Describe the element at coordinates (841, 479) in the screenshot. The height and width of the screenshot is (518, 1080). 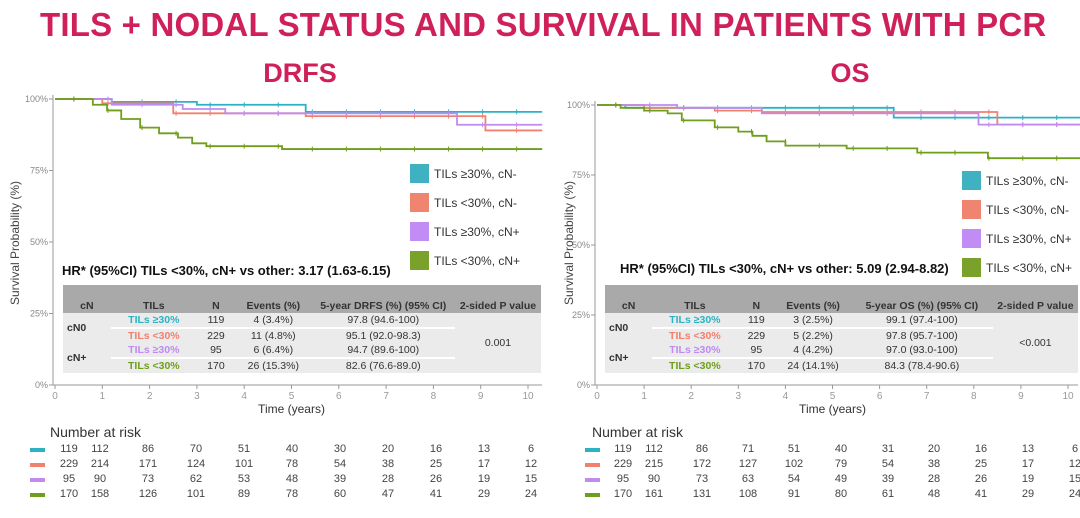
I see `risk-count: 49` at that location.